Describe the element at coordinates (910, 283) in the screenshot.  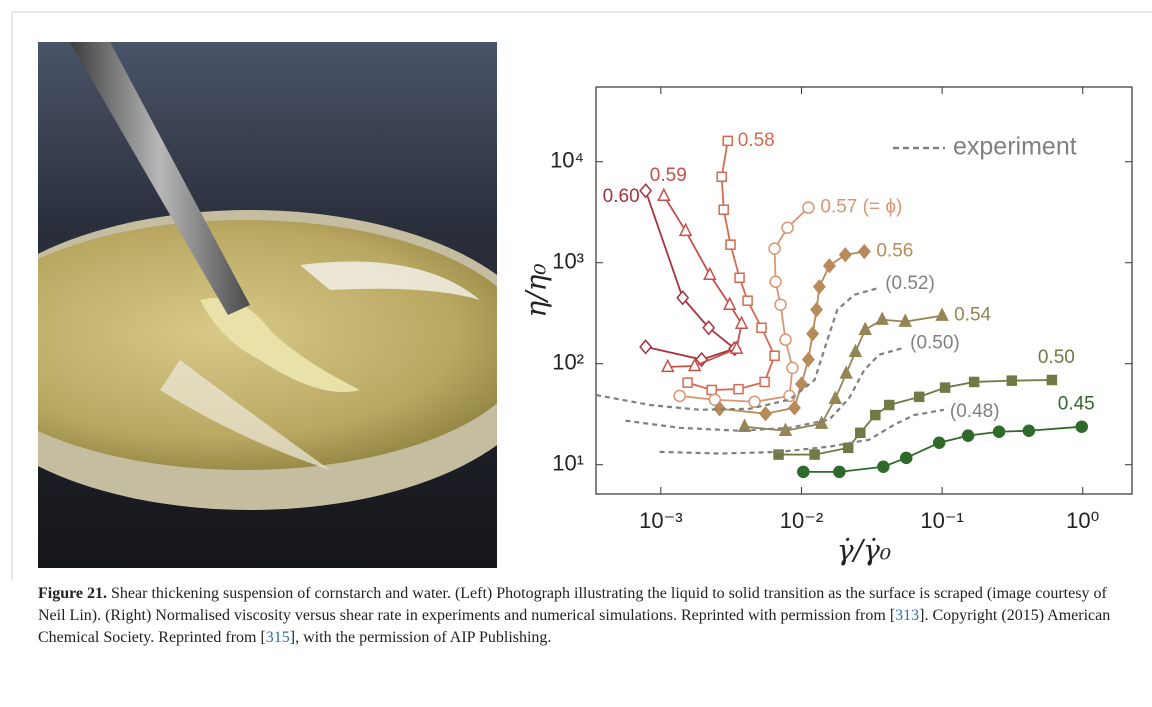
I see `series-label: (0.52)` at that location.